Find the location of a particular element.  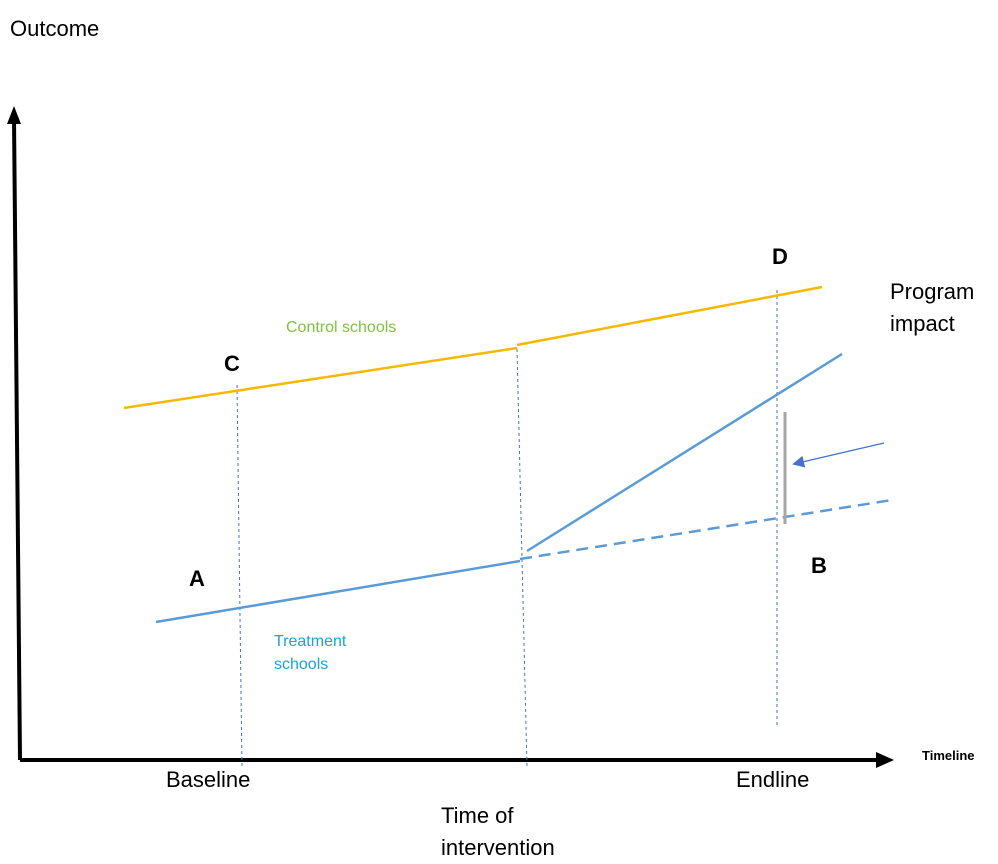

x-axis-arrowhead is located at coordinates (885, 760).